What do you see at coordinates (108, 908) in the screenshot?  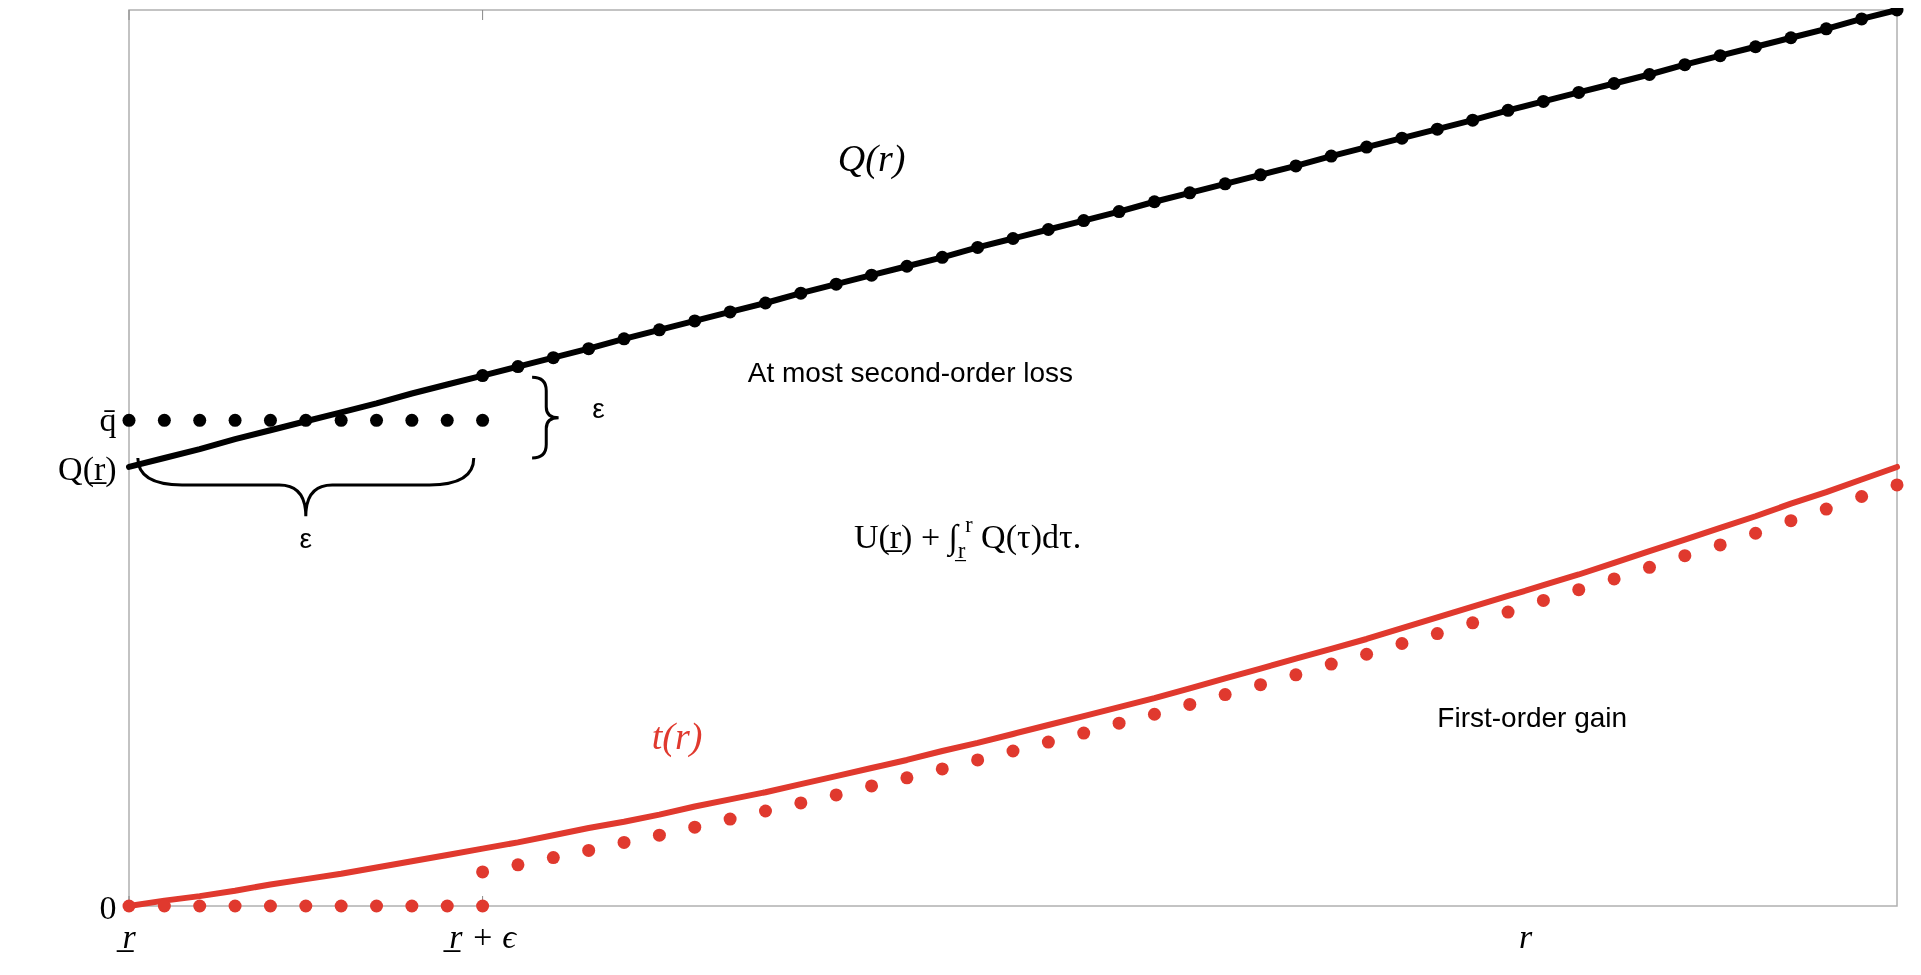 I see `text: 0` at bounding box center [108, 908].